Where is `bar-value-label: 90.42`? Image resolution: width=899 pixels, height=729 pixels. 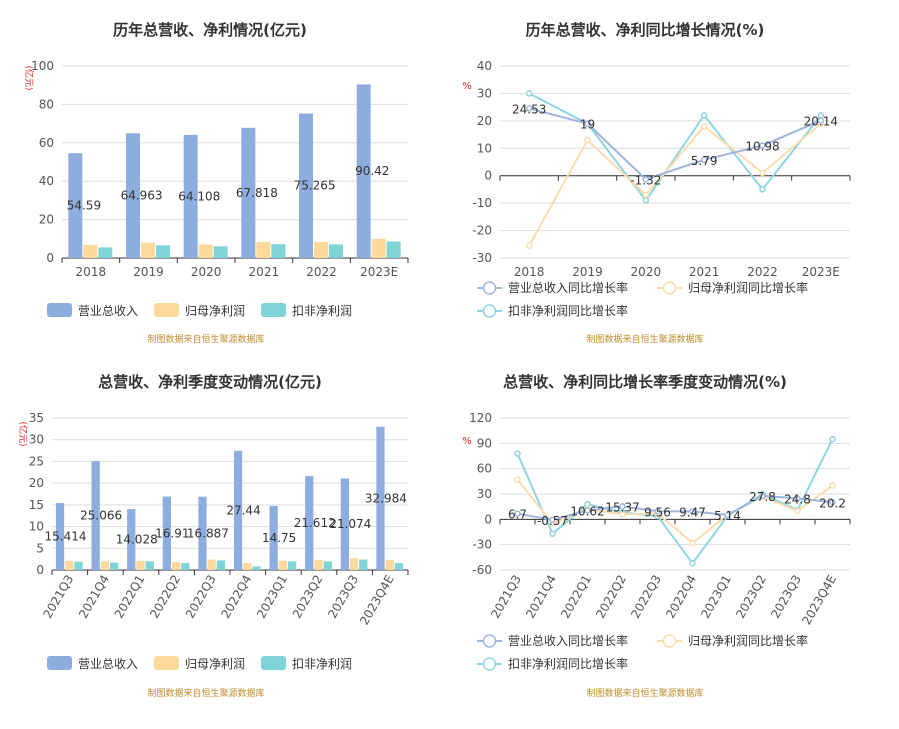 bar-value-label: 90.42 is located at coordinates (372, 171).